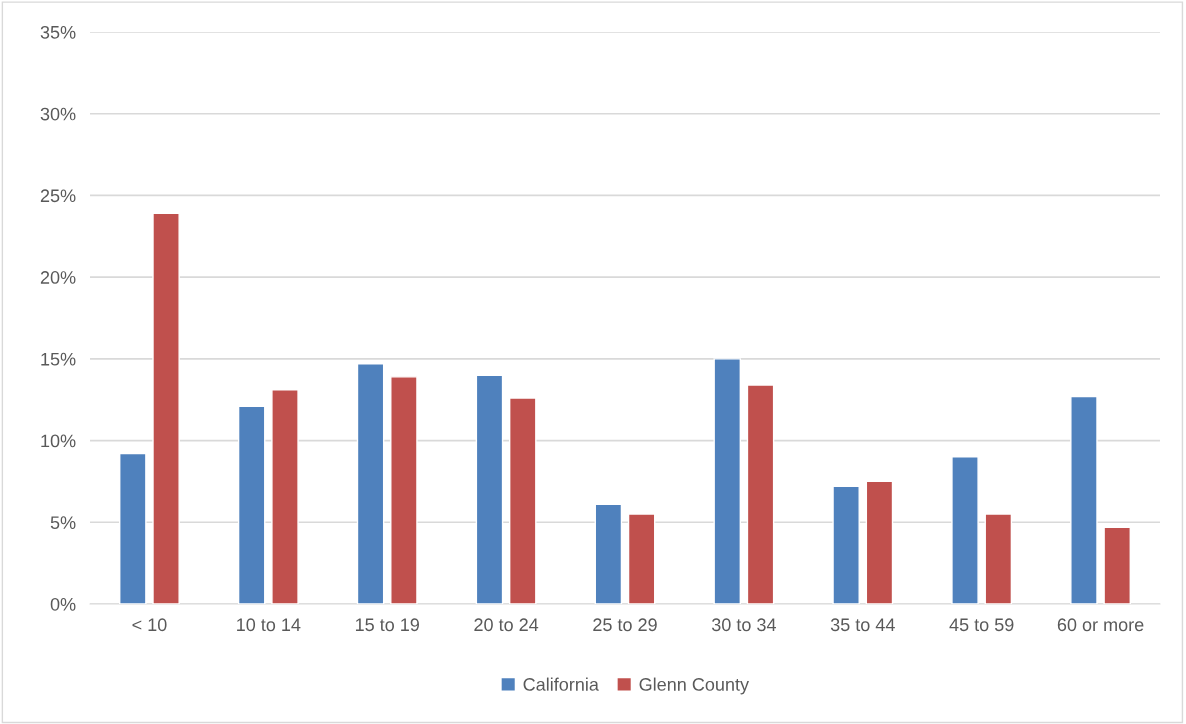  I want to click on y-tick-label: 10%, so click(58, 441).